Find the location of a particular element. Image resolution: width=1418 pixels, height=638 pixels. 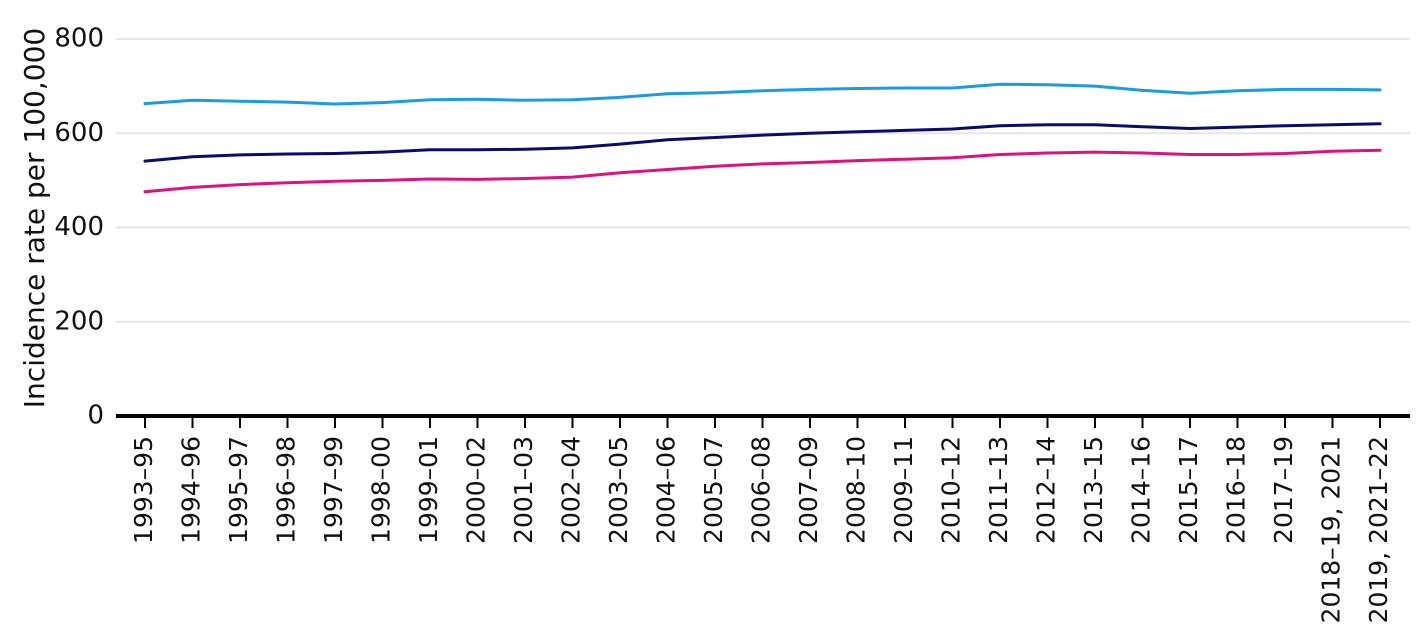

x-tick-label: 2012–14 is located at coordinates (1046, 490).